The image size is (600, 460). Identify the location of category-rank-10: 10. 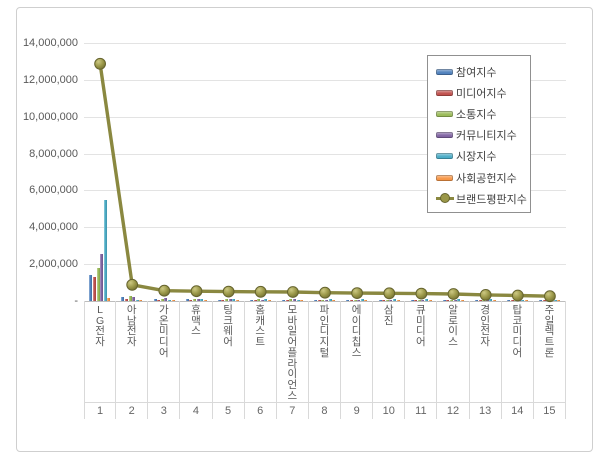
(389, 410).